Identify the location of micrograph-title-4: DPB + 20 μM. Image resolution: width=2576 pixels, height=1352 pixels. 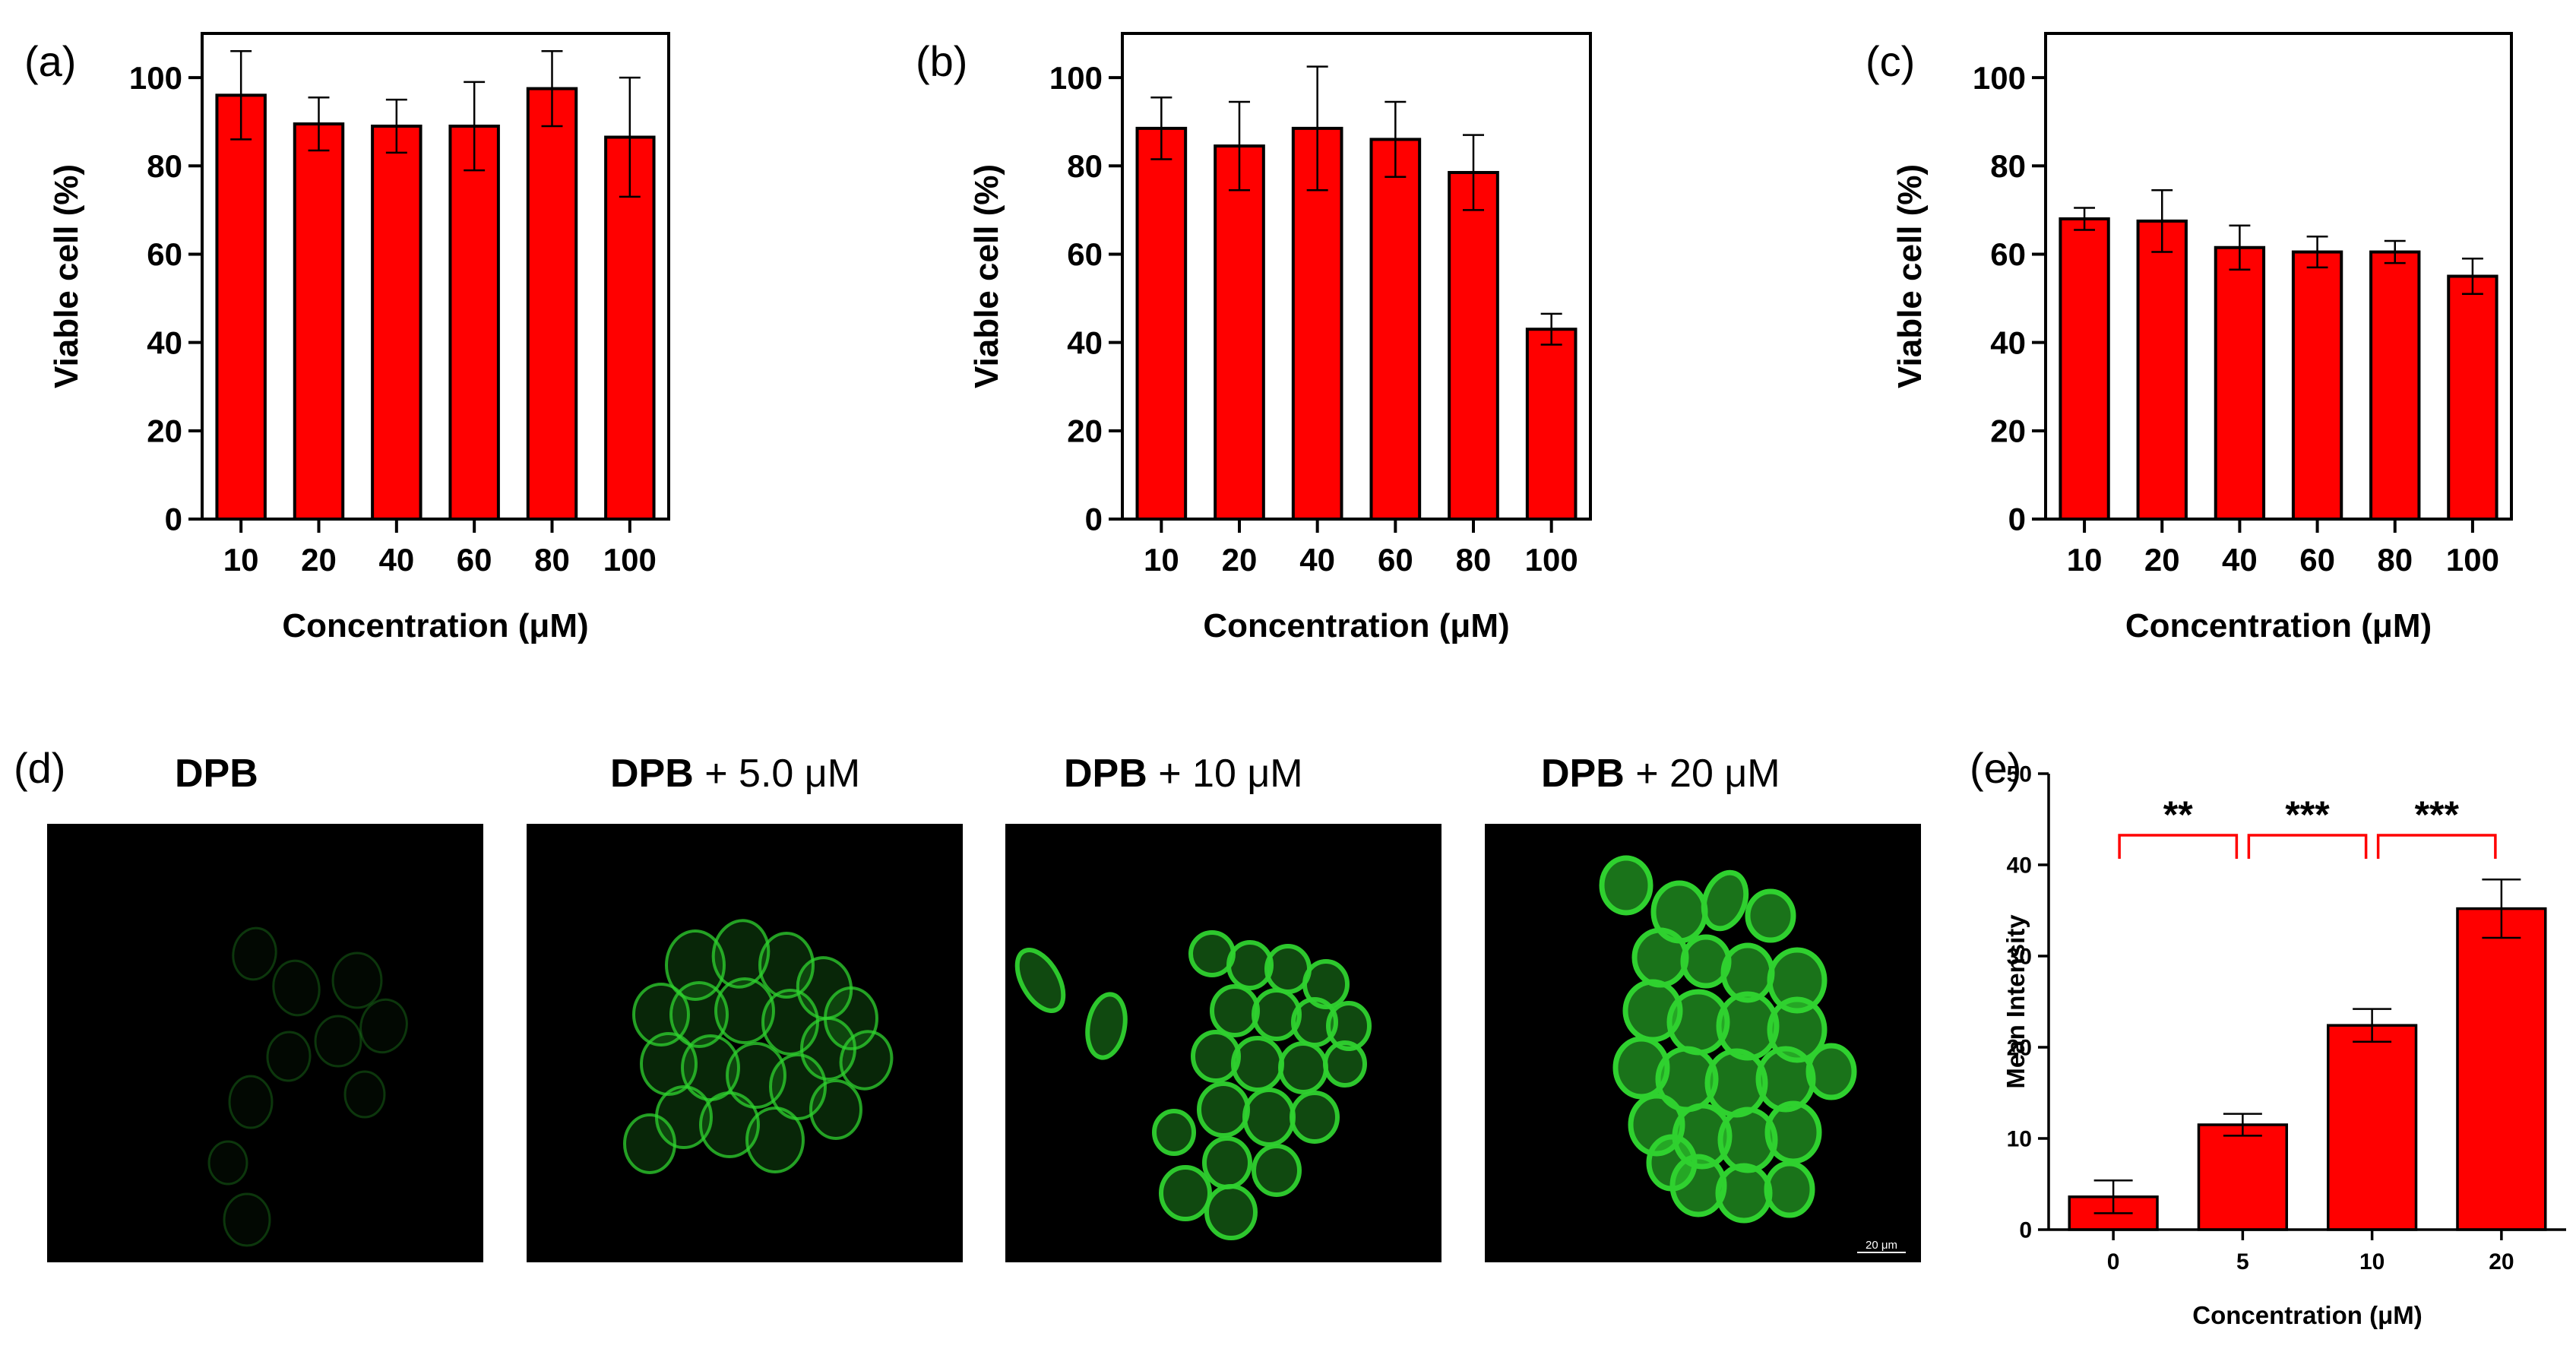
(1660, 774).